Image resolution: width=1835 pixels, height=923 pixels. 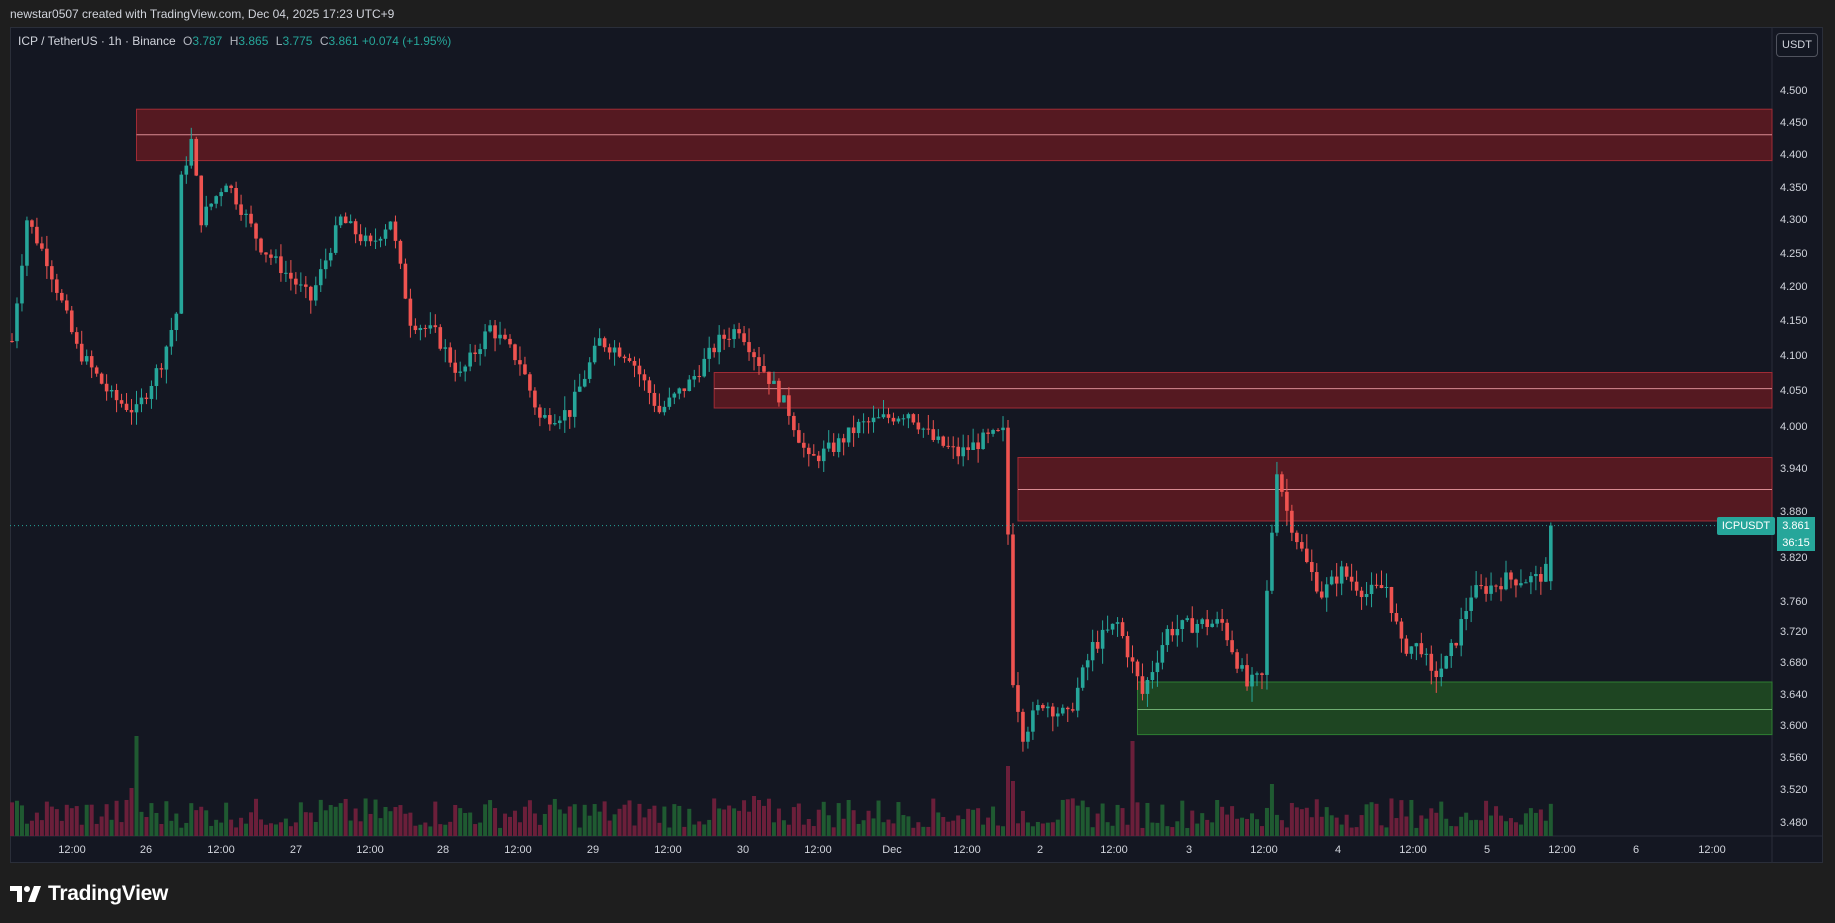 I want to click on currency-button: USDT, so click(x=1797, y=45).